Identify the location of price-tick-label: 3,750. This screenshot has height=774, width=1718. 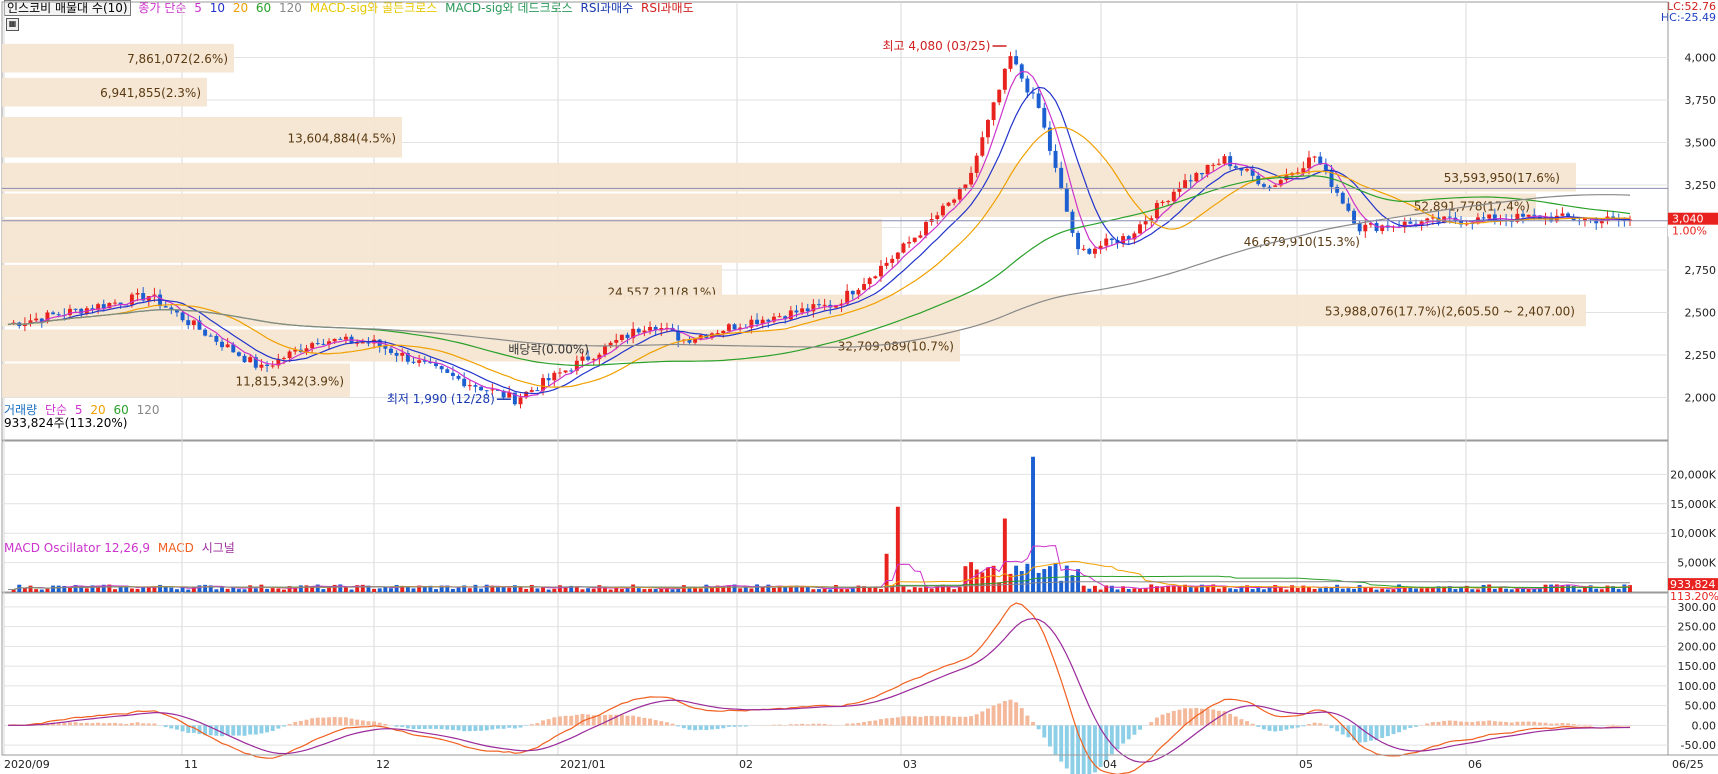
(1701, 100).